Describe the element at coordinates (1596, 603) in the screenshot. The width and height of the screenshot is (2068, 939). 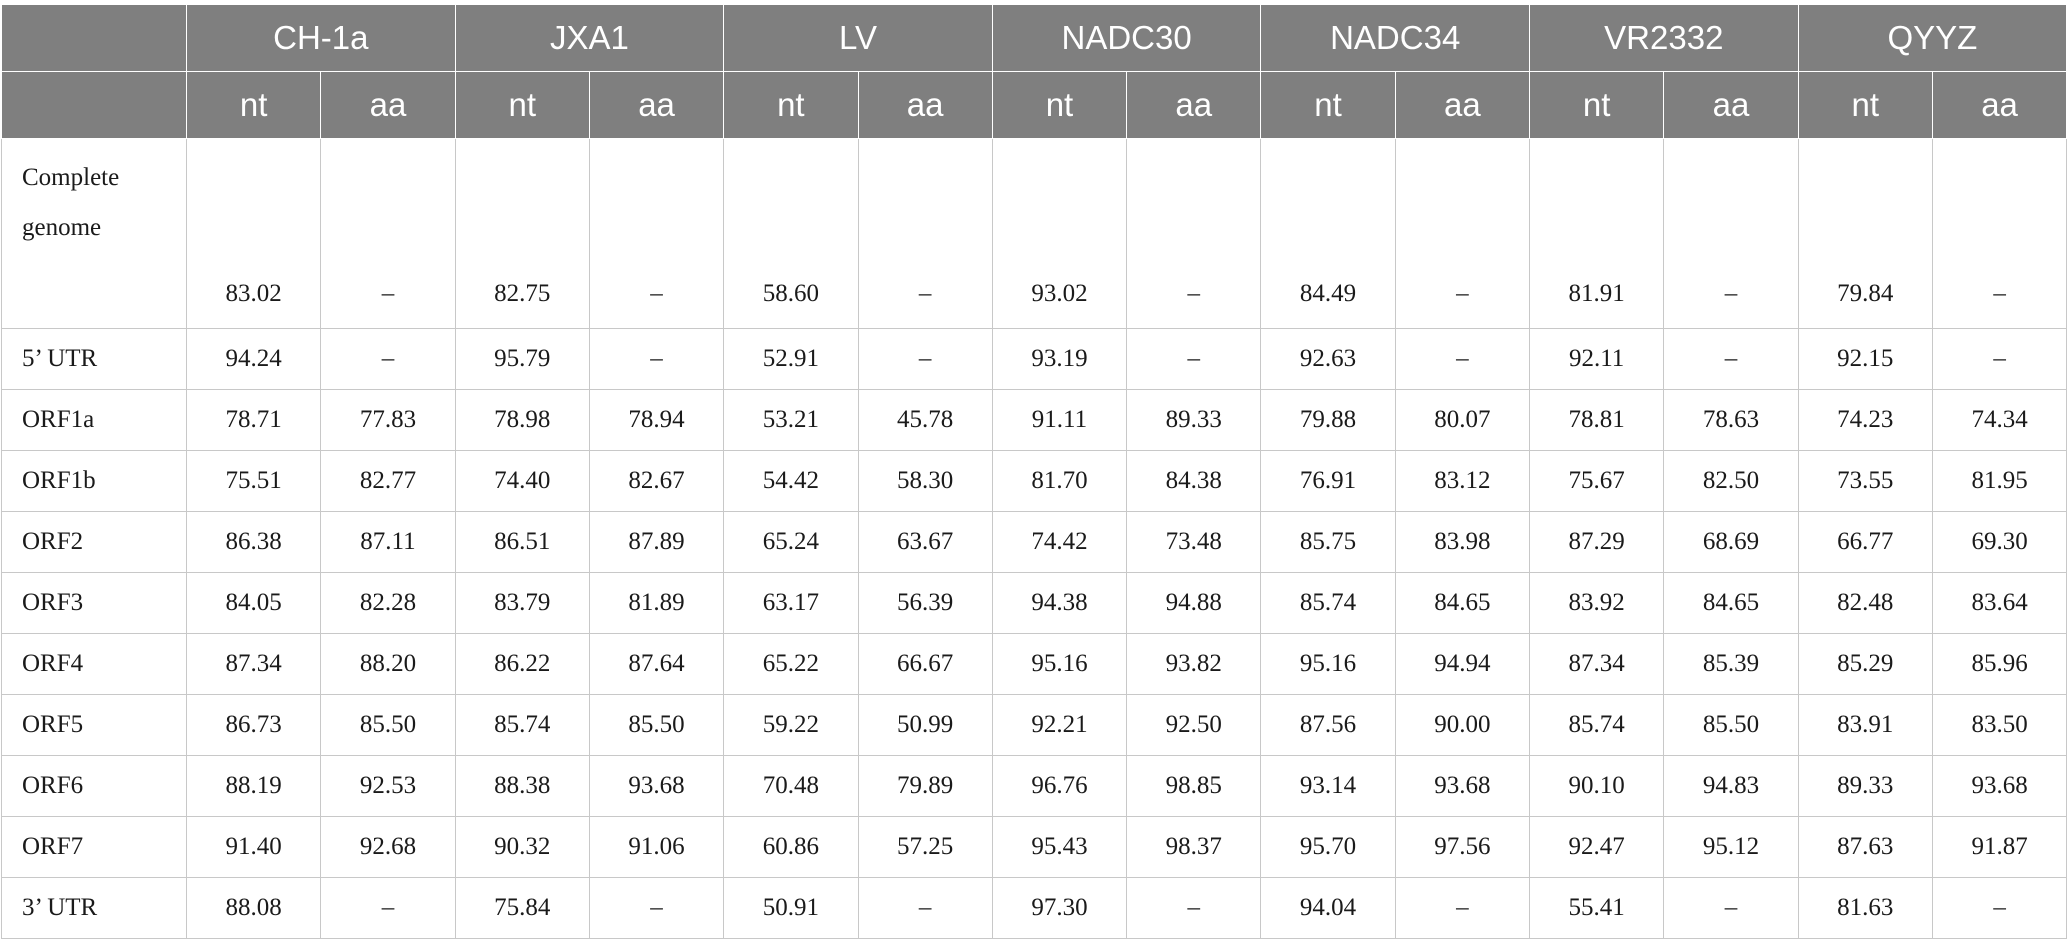
I see `nt-value-cell: 83.92` at that location.